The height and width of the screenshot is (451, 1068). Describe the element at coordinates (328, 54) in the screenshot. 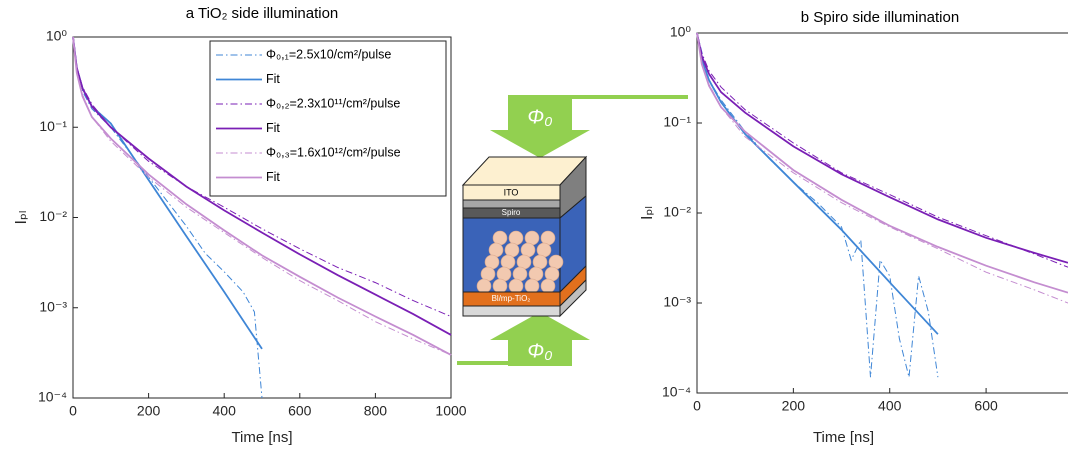

I see `legend-label: Φ₀,₁=2.5x10/cm²/pulse` at that location.